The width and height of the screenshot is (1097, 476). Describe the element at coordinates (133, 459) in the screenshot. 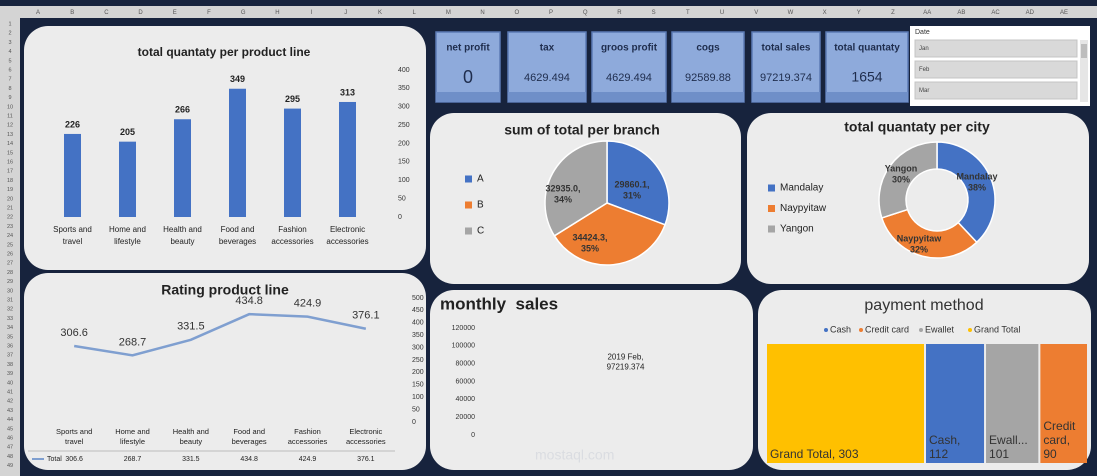

I see `table-value: 268.7` at that location.